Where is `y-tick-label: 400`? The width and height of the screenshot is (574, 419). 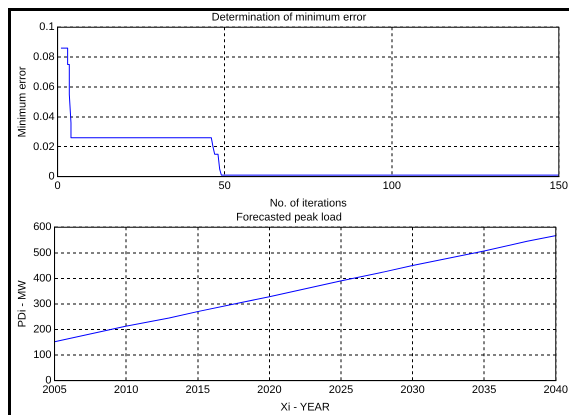 y-tick-label: 400 is located at coordinates (42, 278).